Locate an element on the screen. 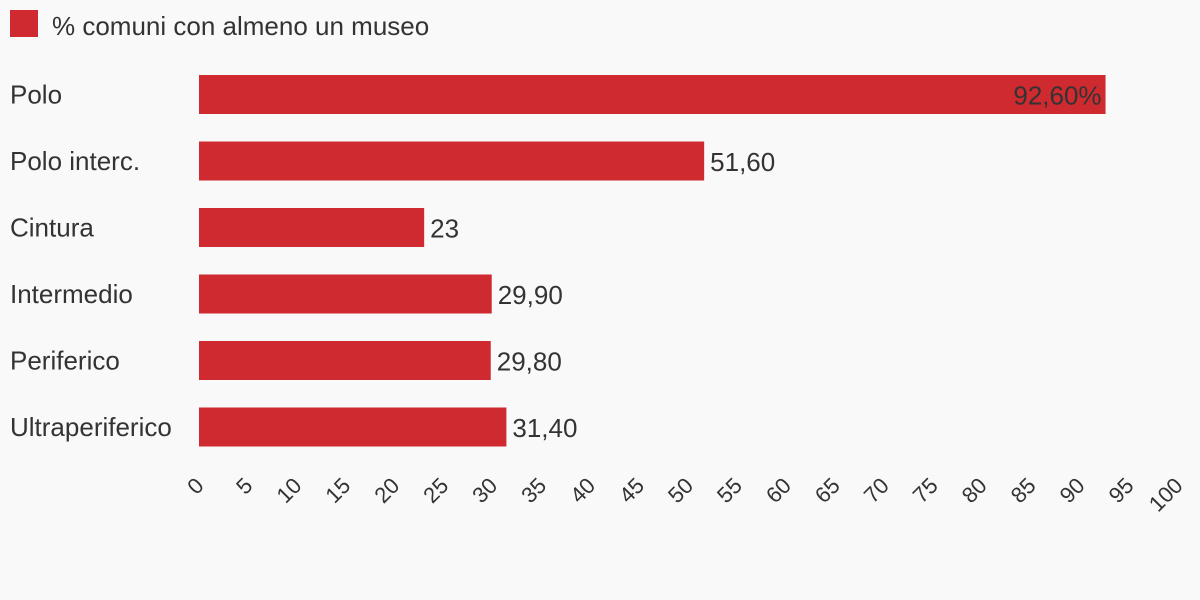 This screenshot has width=1200, height=600. x-tick-label: 65 is located at coordinates (827, 490).